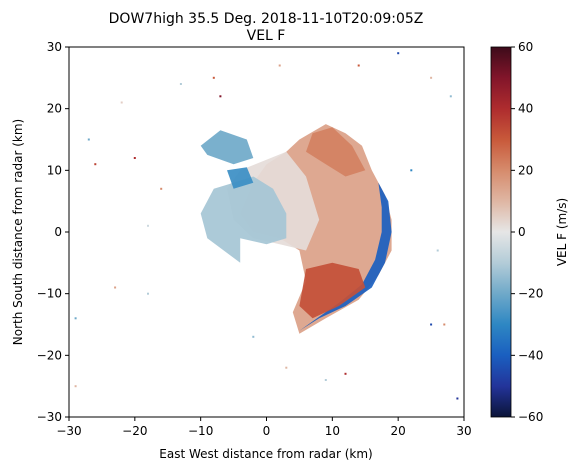 Image resolution: width=577 pixels, height=474 pixels. Describe the element at coordinates (332, 290) in the screenshot. I see `echo-region-south-outbound-core` at that location.